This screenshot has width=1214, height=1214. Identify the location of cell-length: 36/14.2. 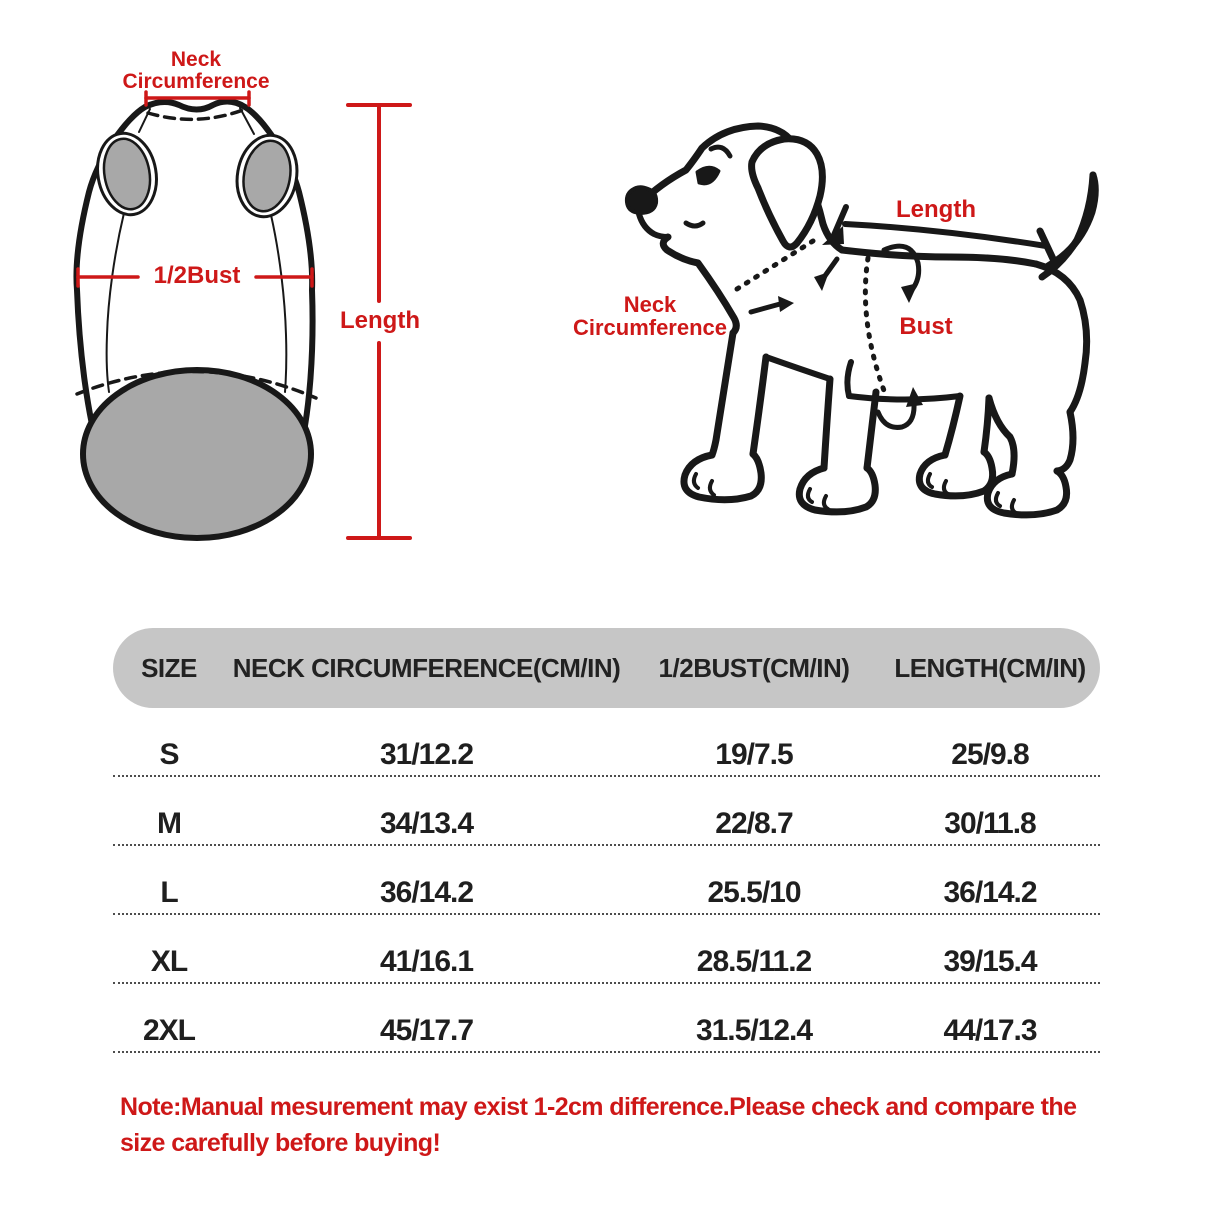
(990, 892).